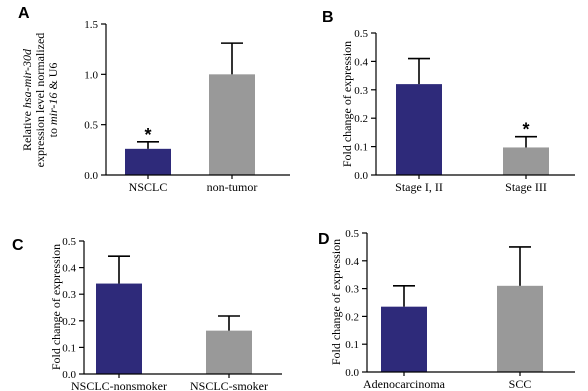 This screenshot has width=588, height=391. I want to click on y-tick-label-b-4: 0.4, so click(361, 62).